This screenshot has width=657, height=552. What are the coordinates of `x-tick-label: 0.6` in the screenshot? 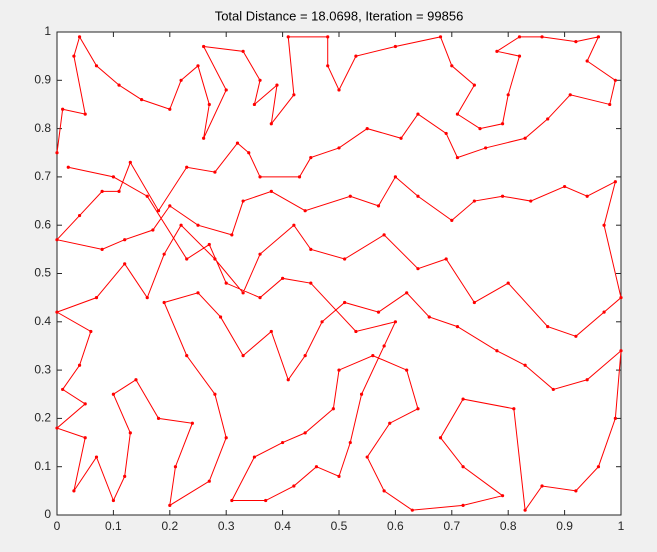 It's located at (395, 526).